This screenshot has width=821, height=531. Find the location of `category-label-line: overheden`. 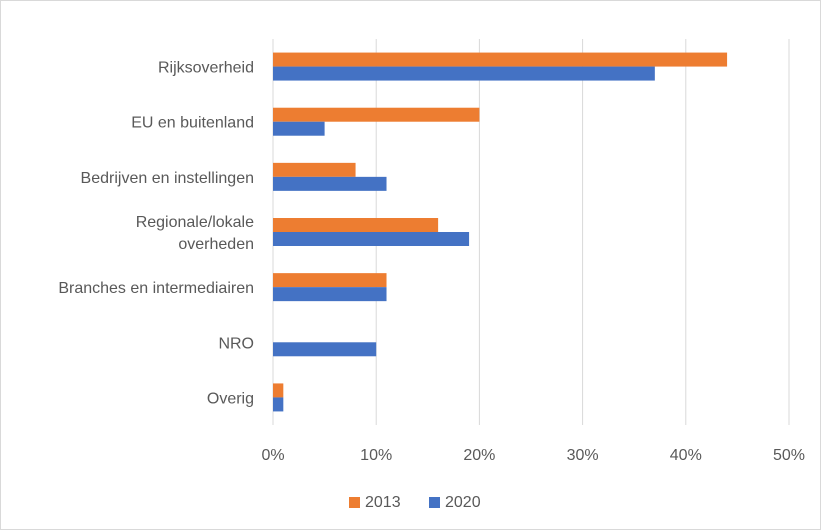

category-label-line: overheden is located at coordinates (216, 244).